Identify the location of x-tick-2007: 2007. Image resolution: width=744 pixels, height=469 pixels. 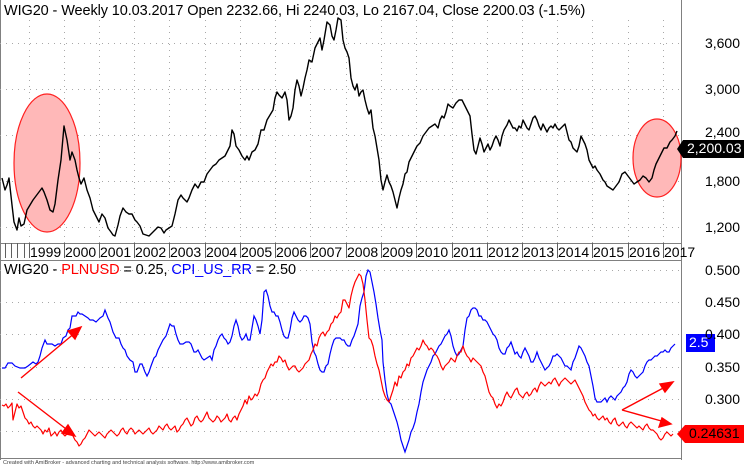
(327, 252).